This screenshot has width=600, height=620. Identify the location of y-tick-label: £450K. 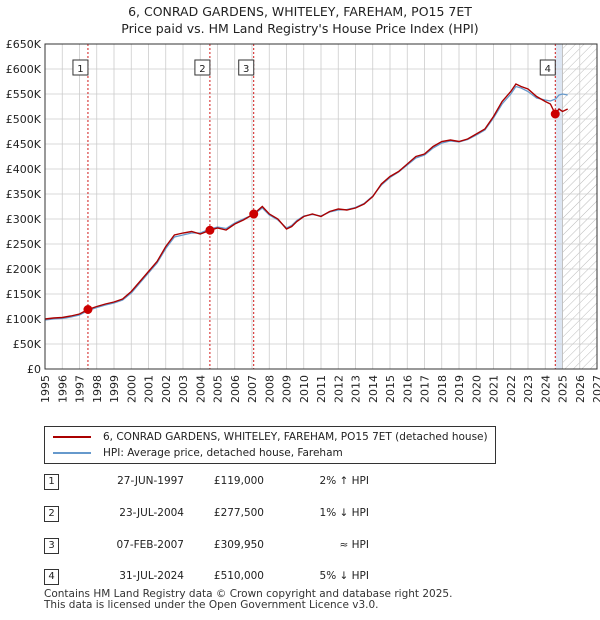
(24, 144).